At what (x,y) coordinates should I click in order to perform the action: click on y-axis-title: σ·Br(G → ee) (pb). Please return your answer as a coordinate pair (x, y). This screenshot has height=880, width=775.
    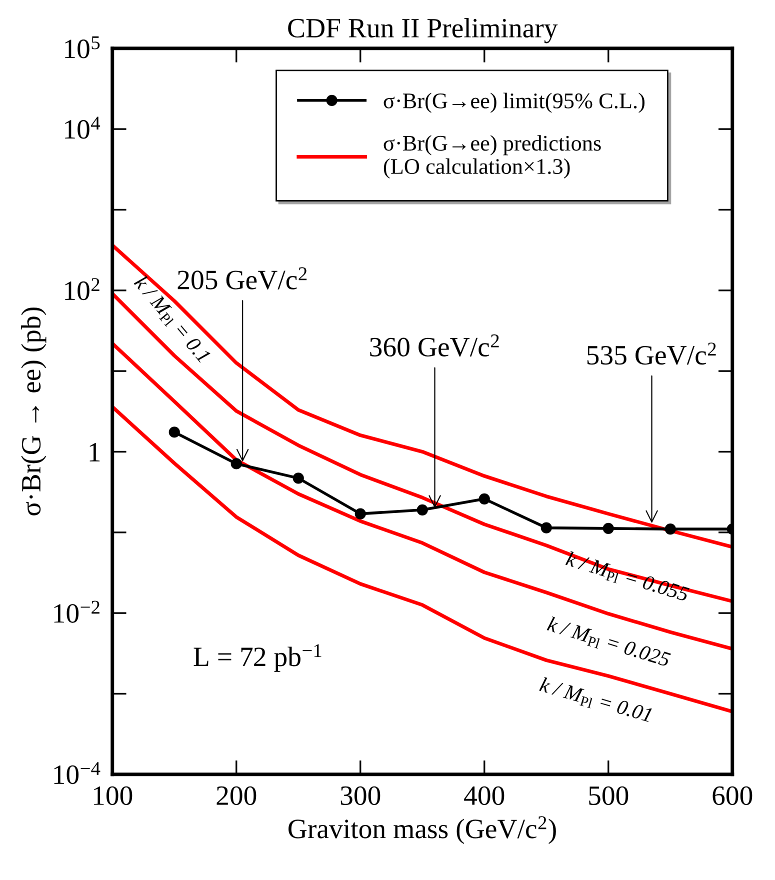
    Looking at the image, I should click on (33, 412).